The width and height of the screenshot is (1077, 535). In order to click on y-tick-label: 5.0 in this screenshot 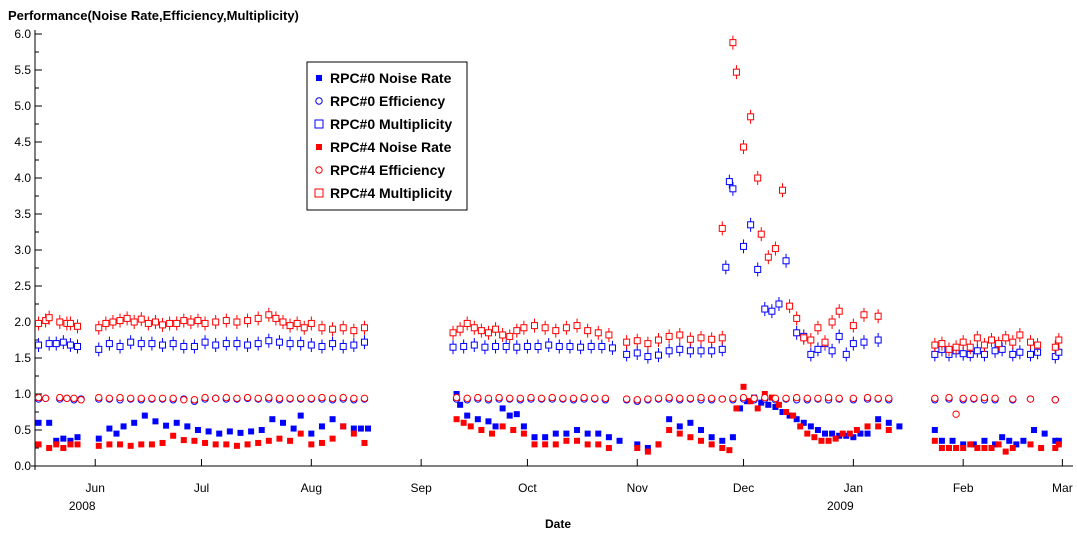, I will do `click(22, 106)`.